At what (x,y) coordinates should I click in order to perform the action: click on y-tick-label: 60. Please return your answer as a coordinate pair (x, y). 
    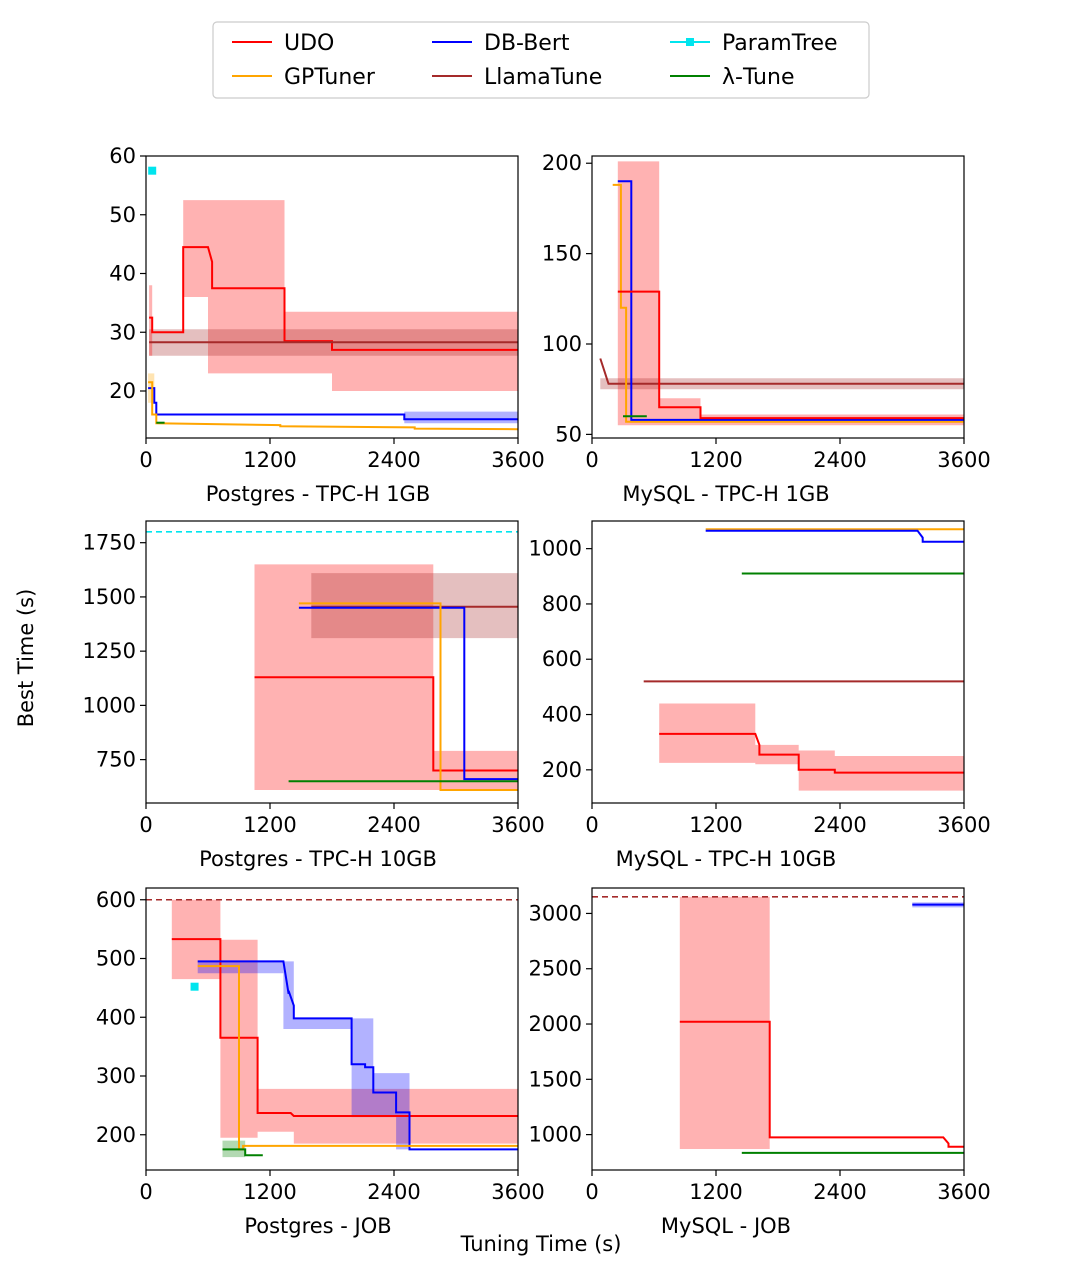
    Looking at the image, I should click on (122, 156).